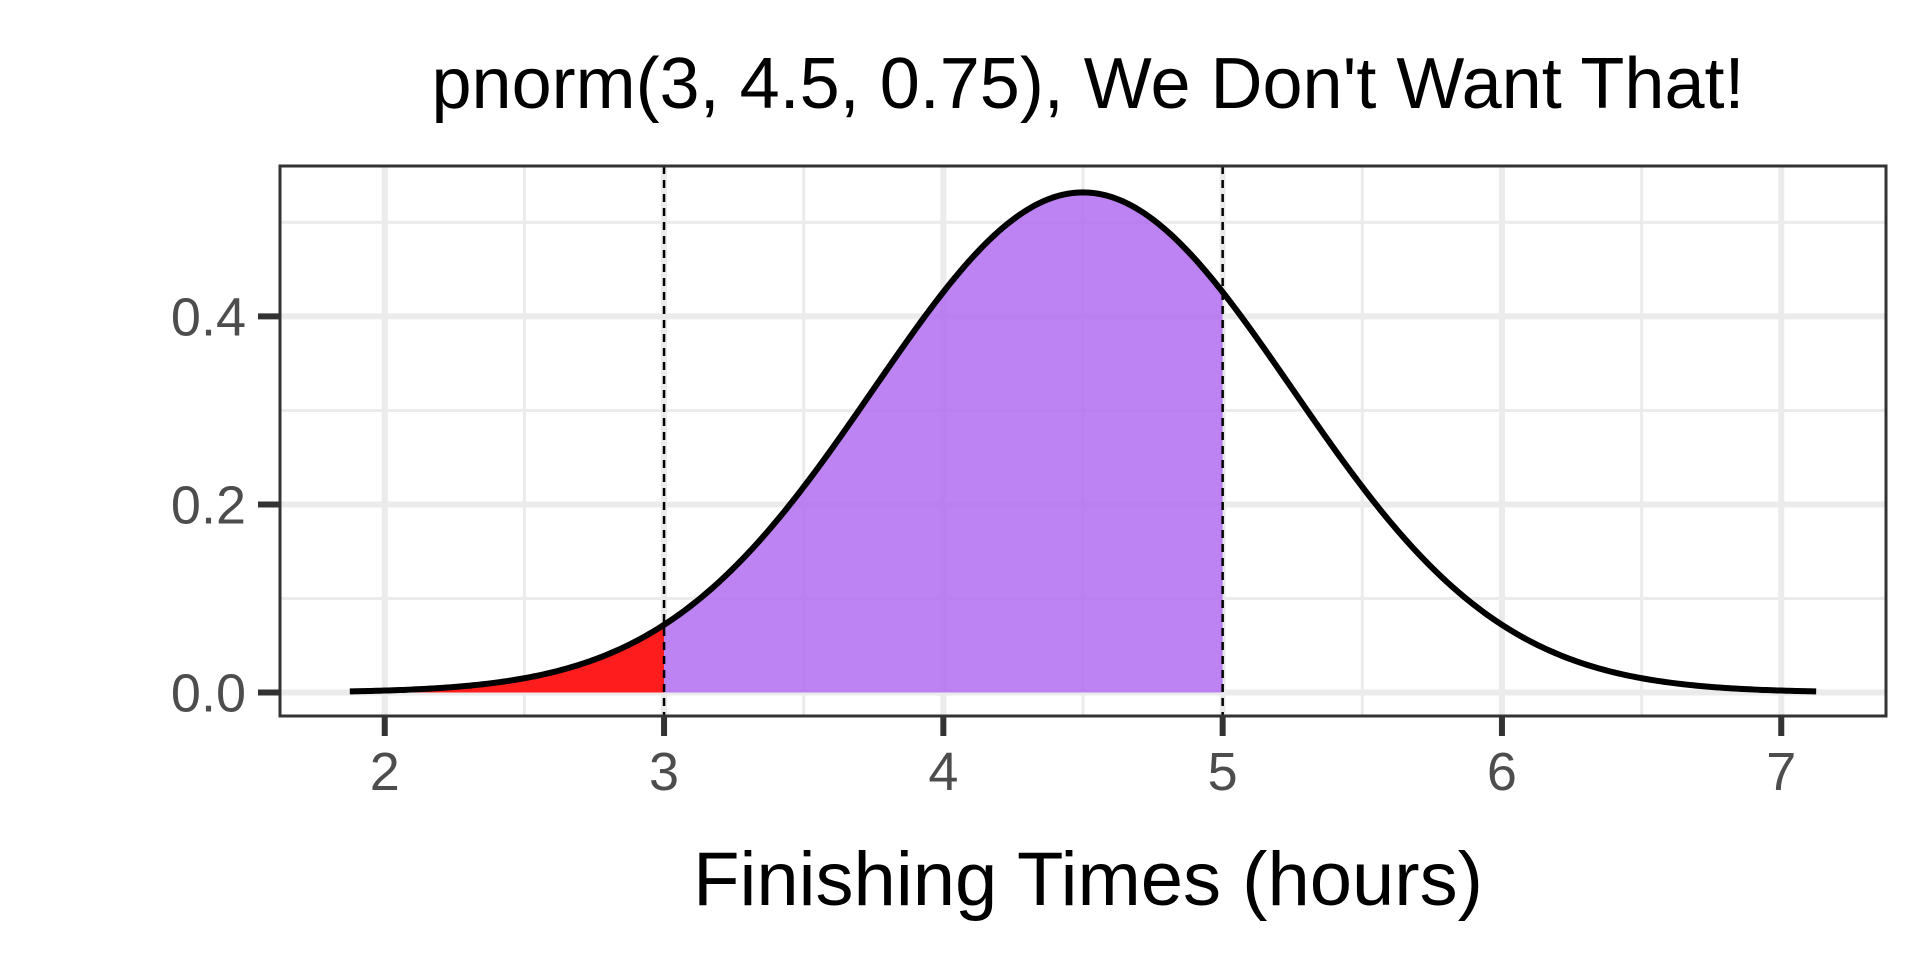 Image resolution: width=1920 pixels, height=965 pixels. I want to click on x-tick-label: 7, so click(1781, 772).